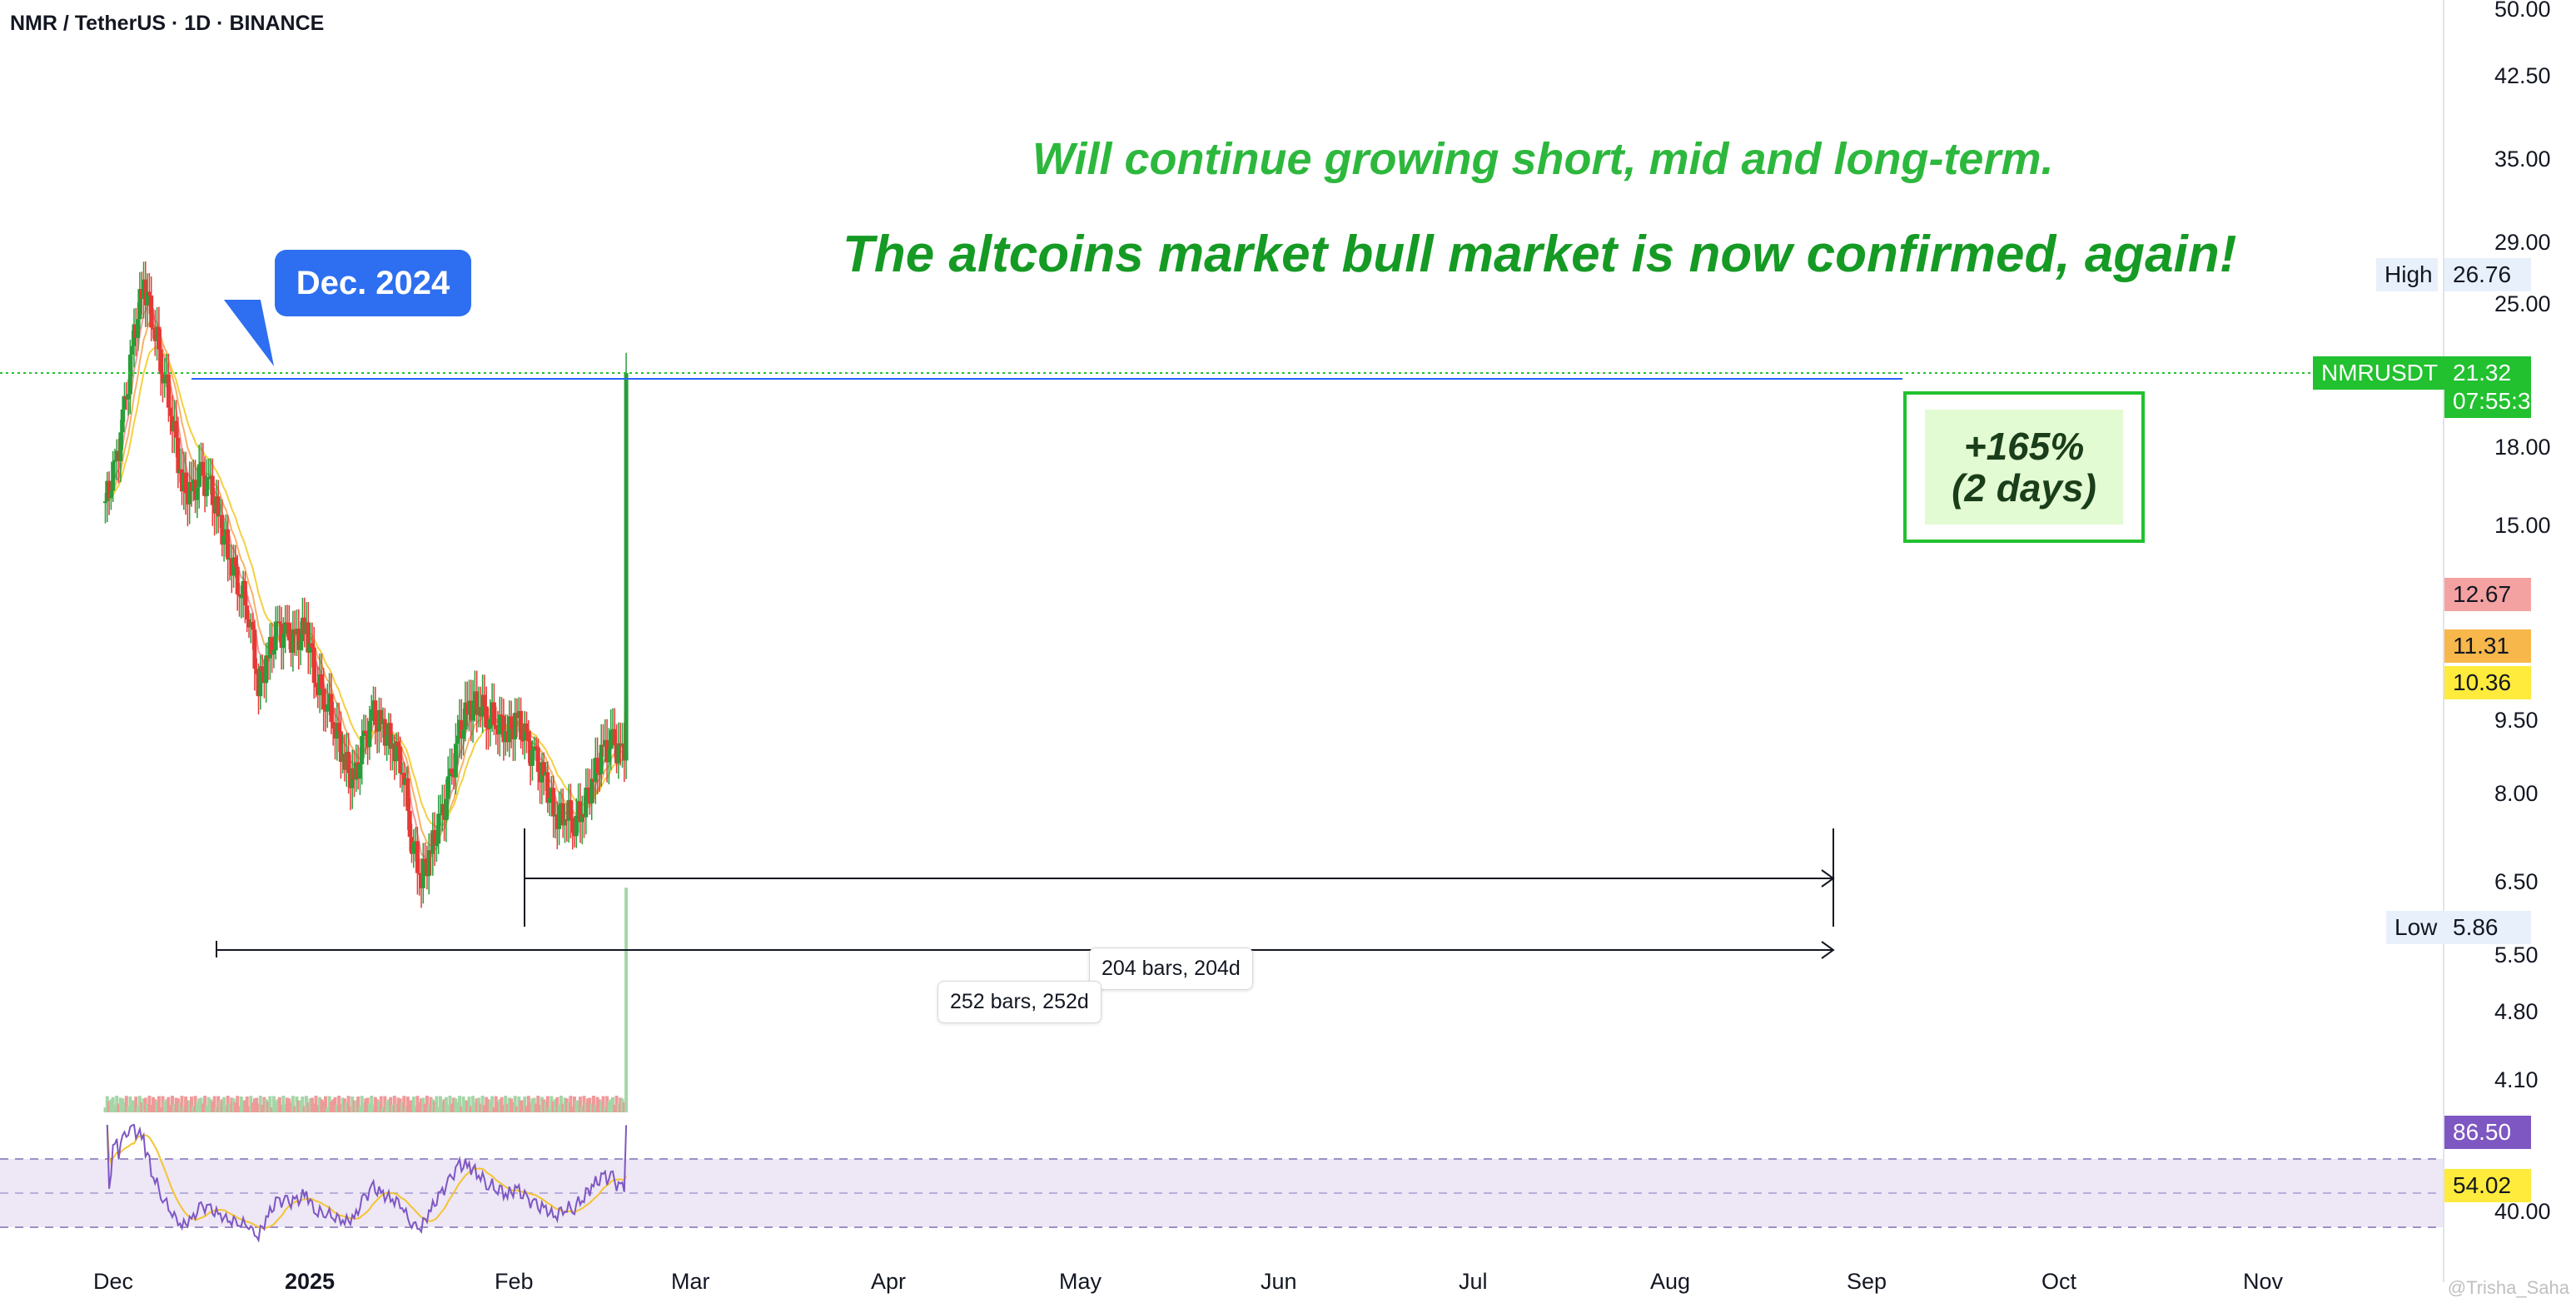  What do you see at coordinates (2263, 1281) in the screenshot?
I see `time-tick: Nov` at bounding box center [2263, 1281].